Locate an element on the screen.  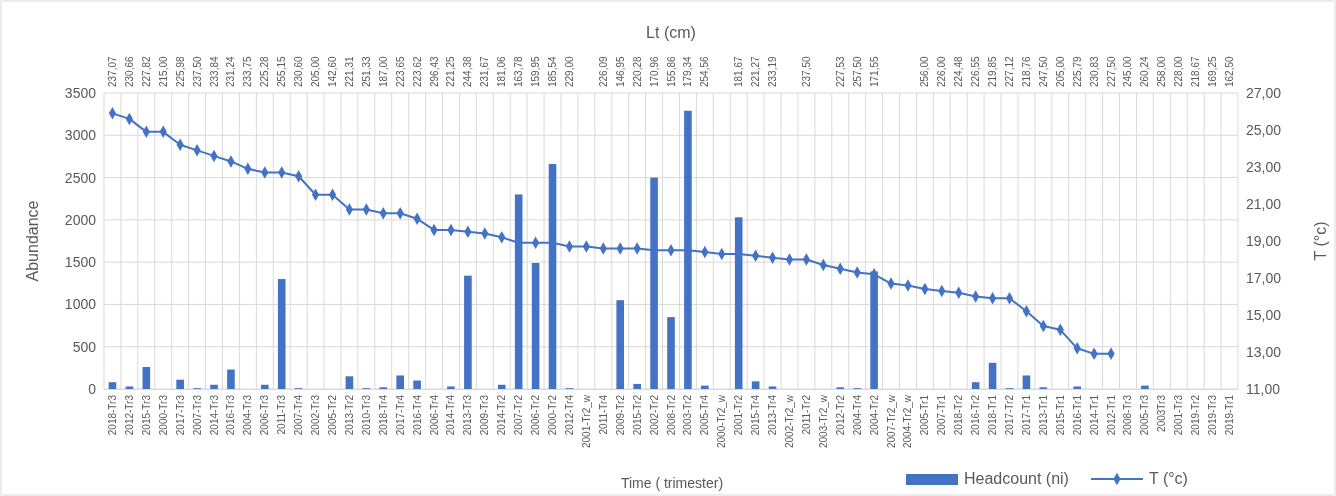
x-tick-label: 2014-Tr3 is located at coordinates (214, 415).